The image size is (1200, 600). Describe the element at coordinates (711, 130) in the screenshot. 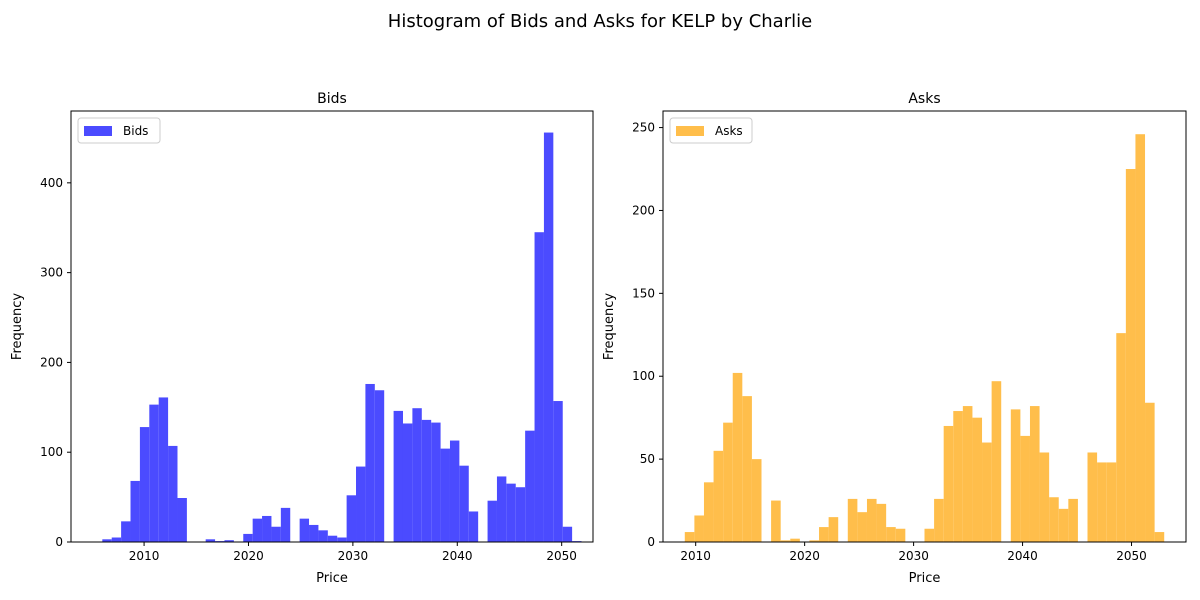

I see `asks-legend-box` at that location.